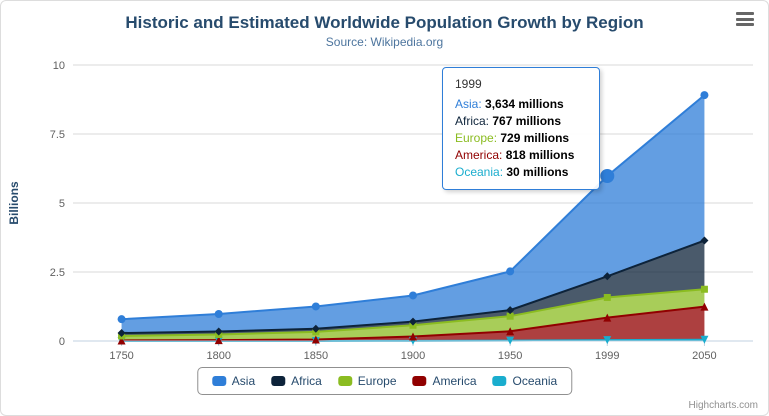  What do you see at coordinates (510, 310) in the screenshot?
I see `marker-africa-1950` at bounding box center [510, 310].